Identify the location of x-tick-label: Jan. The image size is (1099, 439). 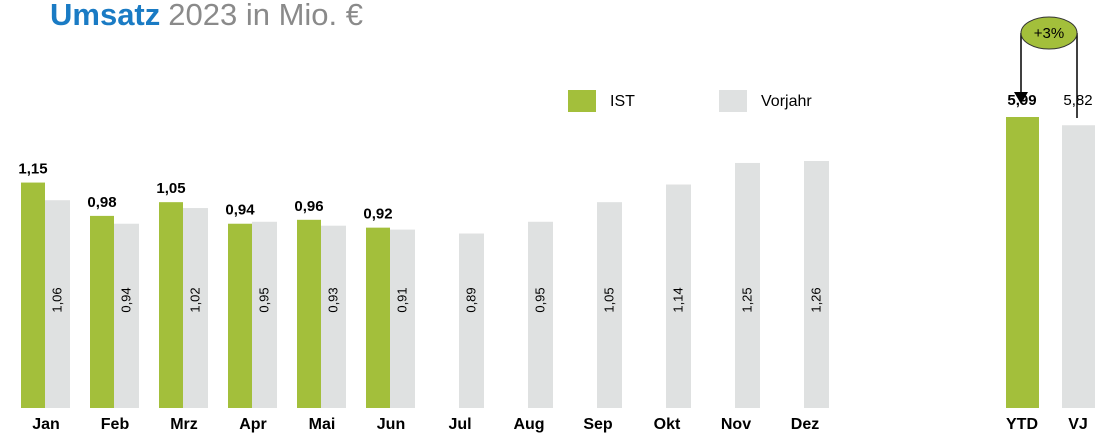
(46, 424).